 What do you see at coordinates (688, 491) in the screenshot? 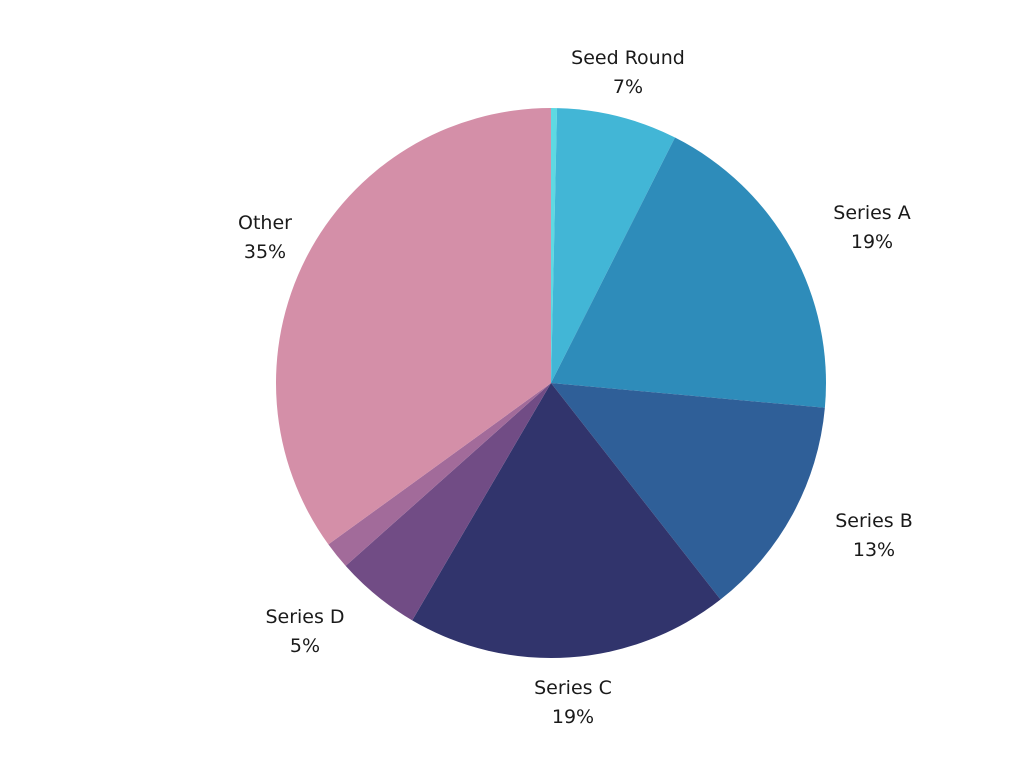
I see `pie-slice-series-b` at bounding box center [688, 491].